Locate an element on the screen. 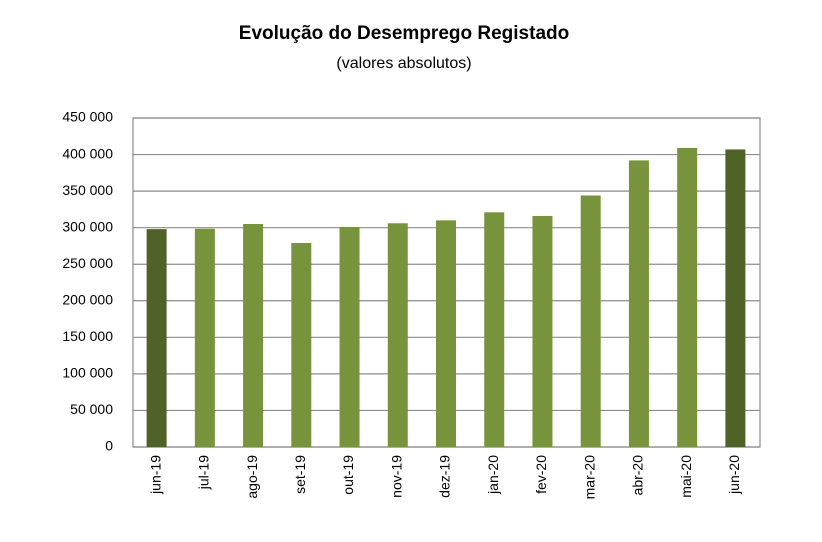  x-tick-label: ago-19 is located at coordinates (252, 477).